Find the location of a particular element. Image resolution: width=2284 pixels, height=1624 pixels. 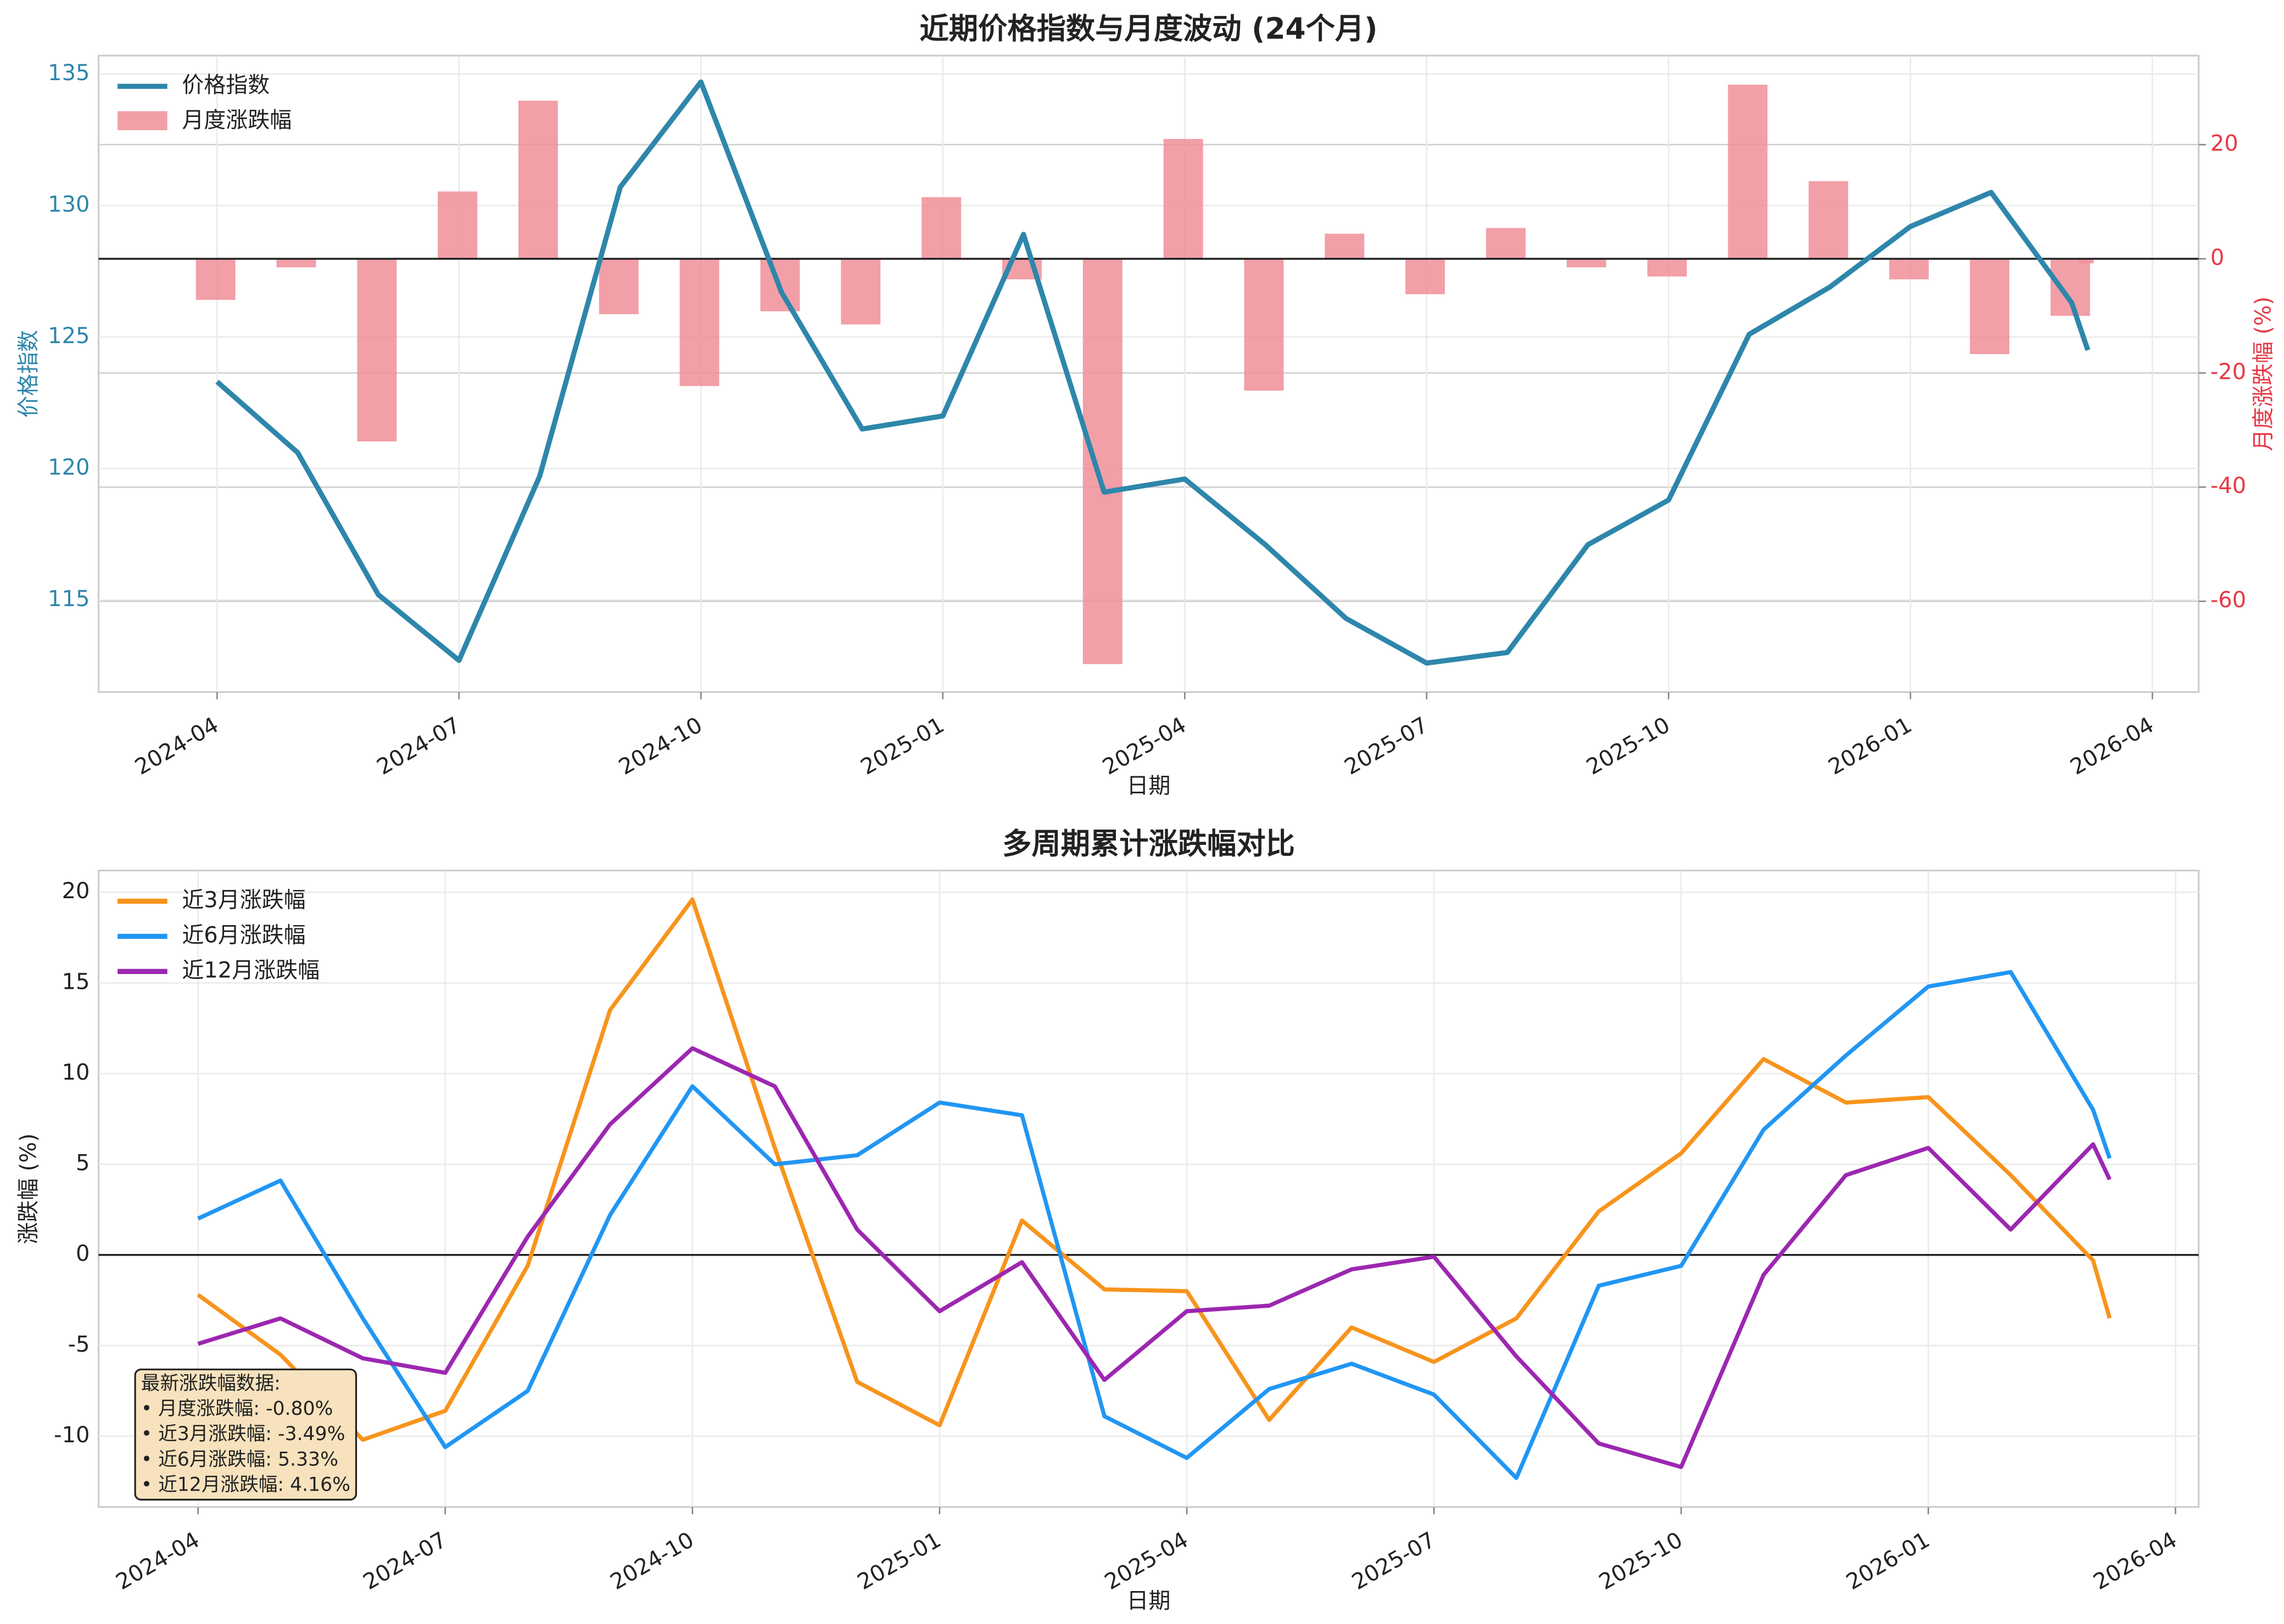

legend-label: 近12月涨跌幅 is located at coordinates (251, 970).